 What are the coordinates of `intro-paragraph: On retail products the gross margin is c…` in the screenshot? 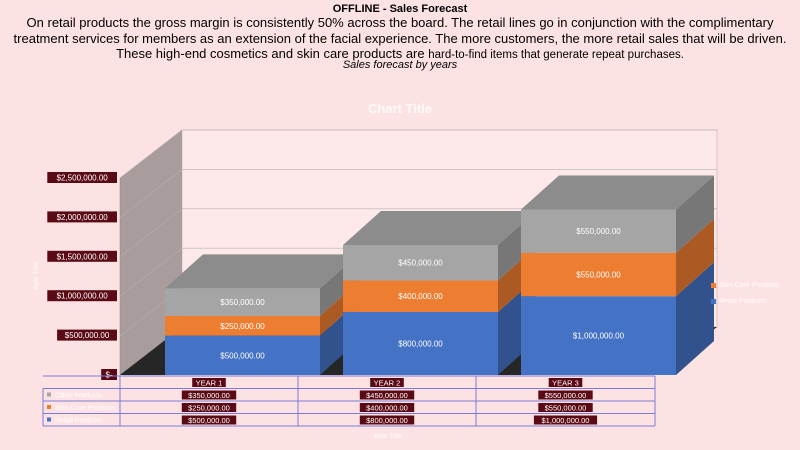 It's located at (400, 39).